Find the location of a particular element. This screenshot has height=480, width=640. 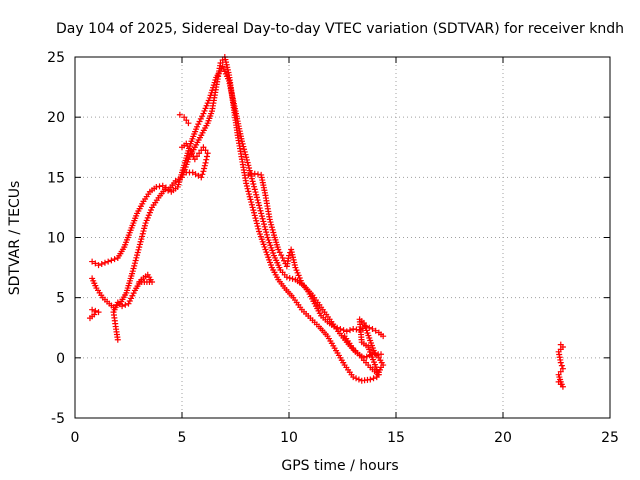

x-tick-label: 20 is located at coordinates (503, 438).